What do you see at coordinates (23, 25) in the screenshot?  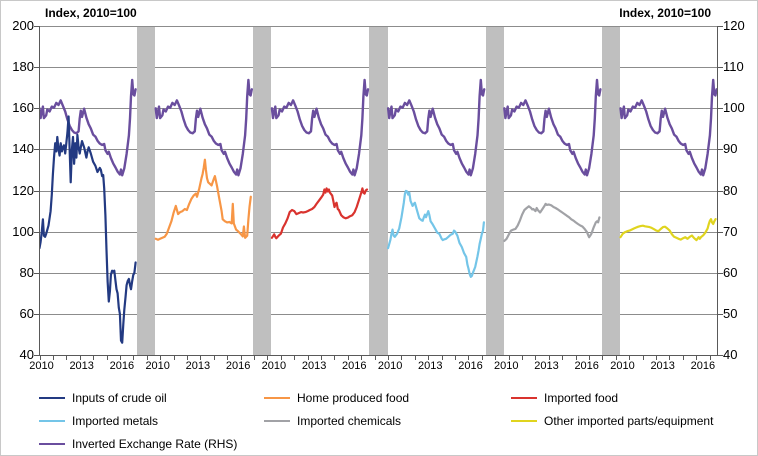 I see `y-axis-tick-label-left: 200` at bounding box center [23, 25].